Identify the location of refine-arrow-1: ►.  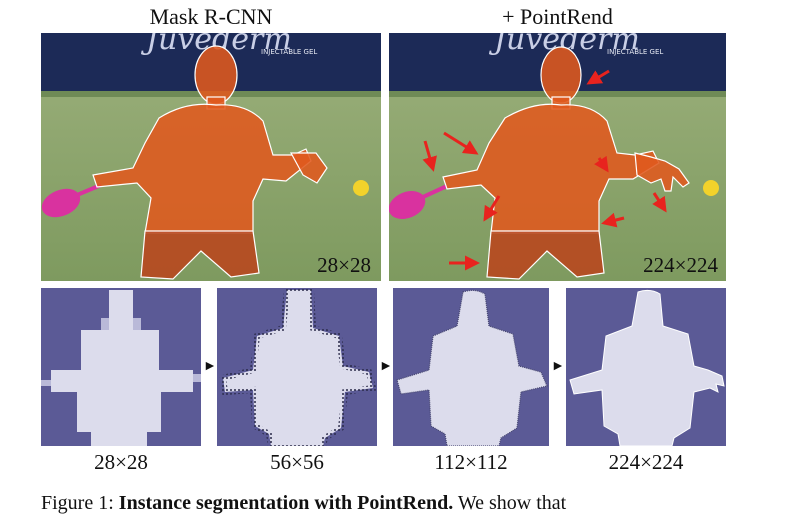
(210, 366).